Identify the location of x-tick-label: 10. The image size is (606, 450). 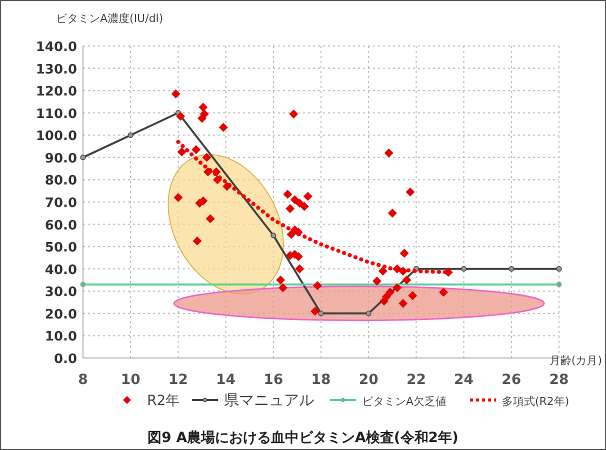
(130, 380).